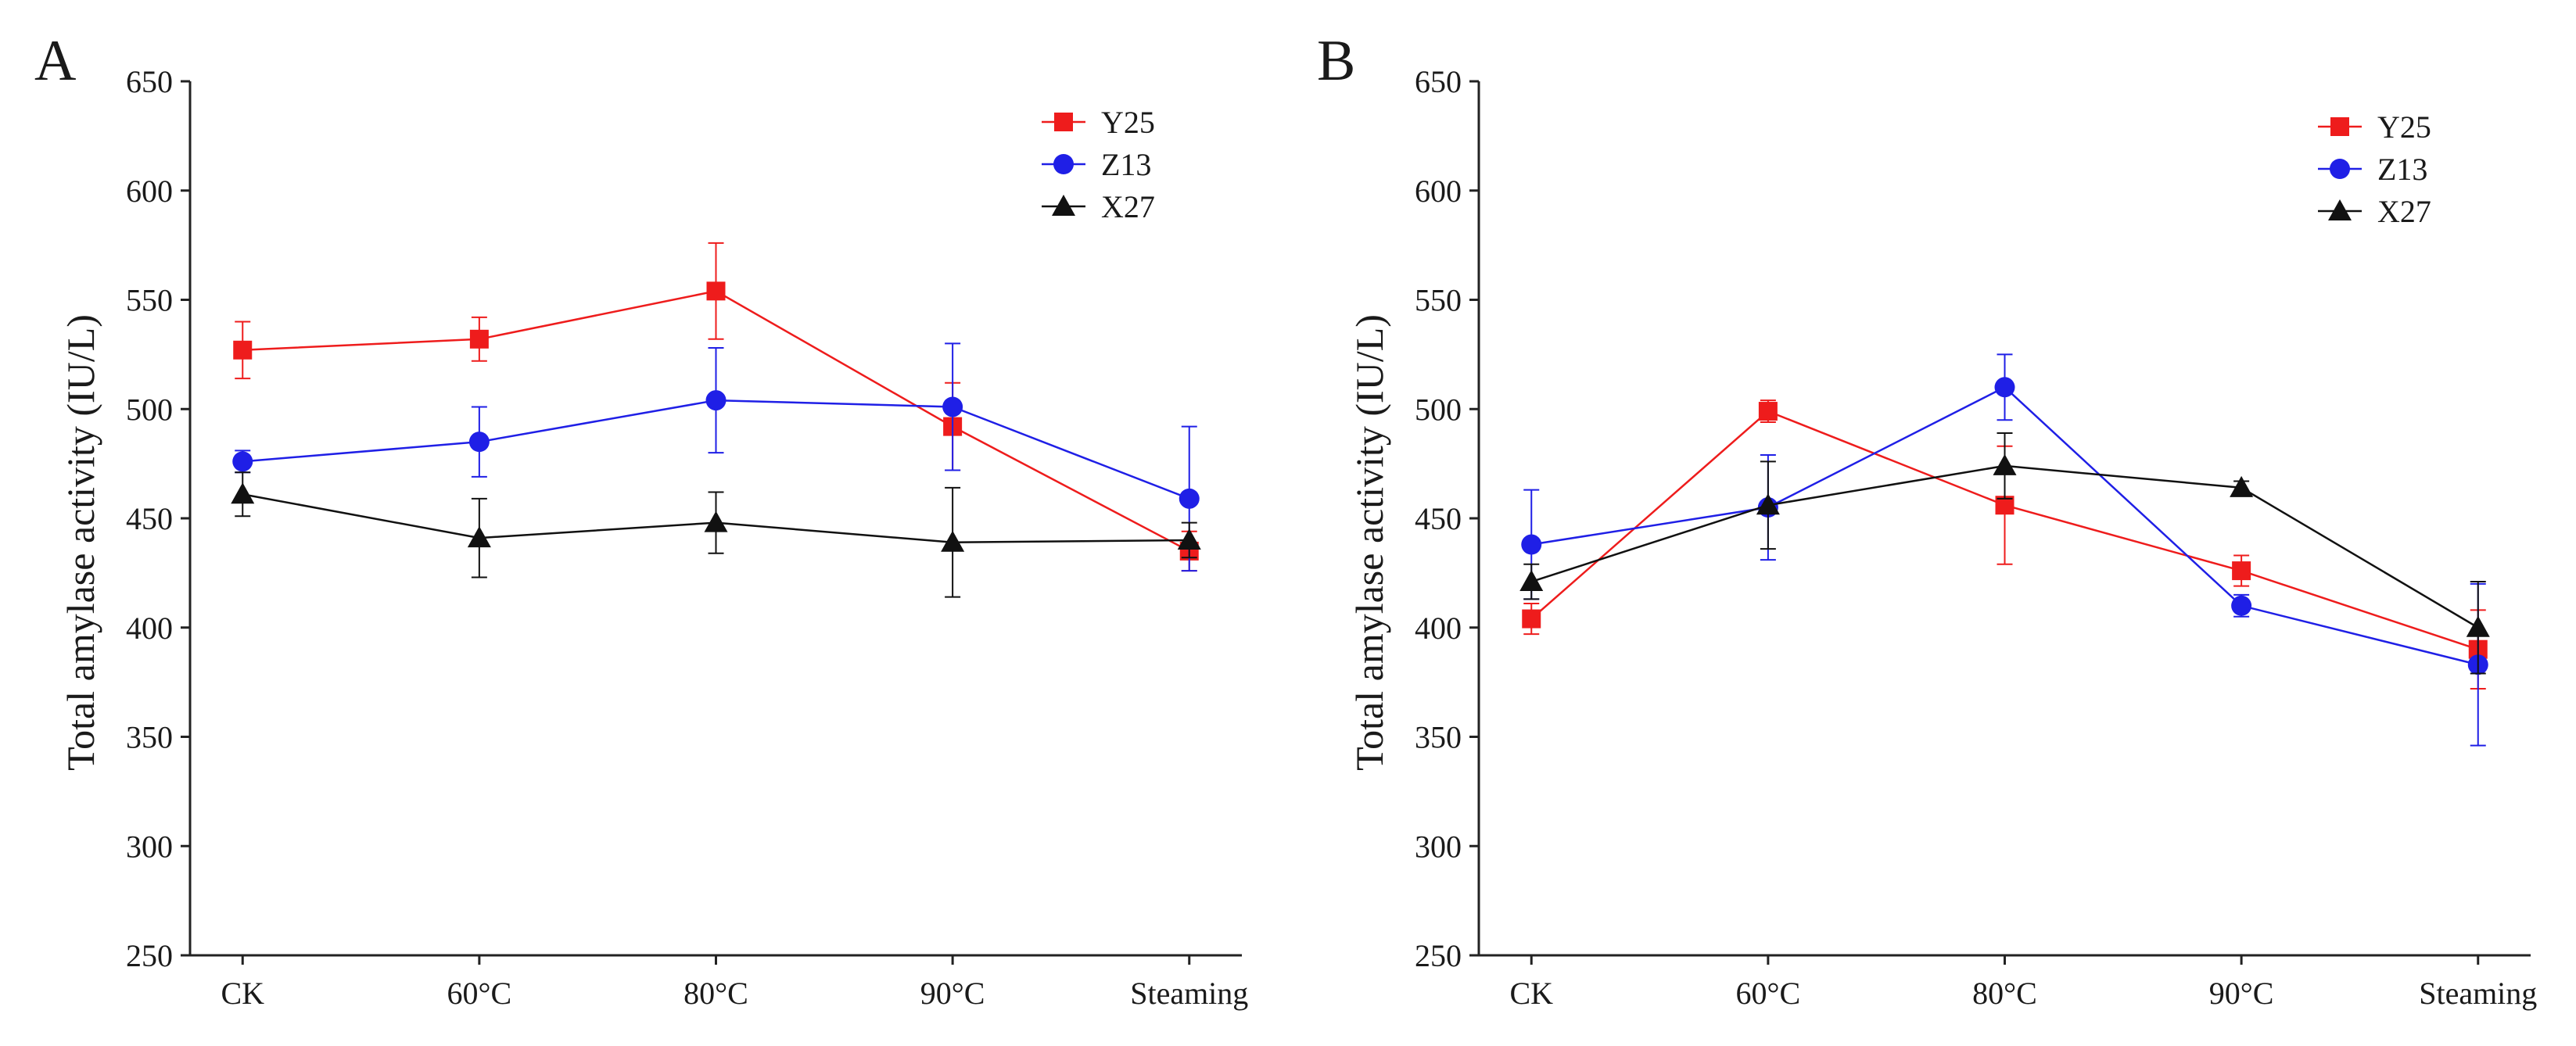  Describe the element at coordinates (2004, 553) in the screenshot. I see `series-x27-b` at that location.